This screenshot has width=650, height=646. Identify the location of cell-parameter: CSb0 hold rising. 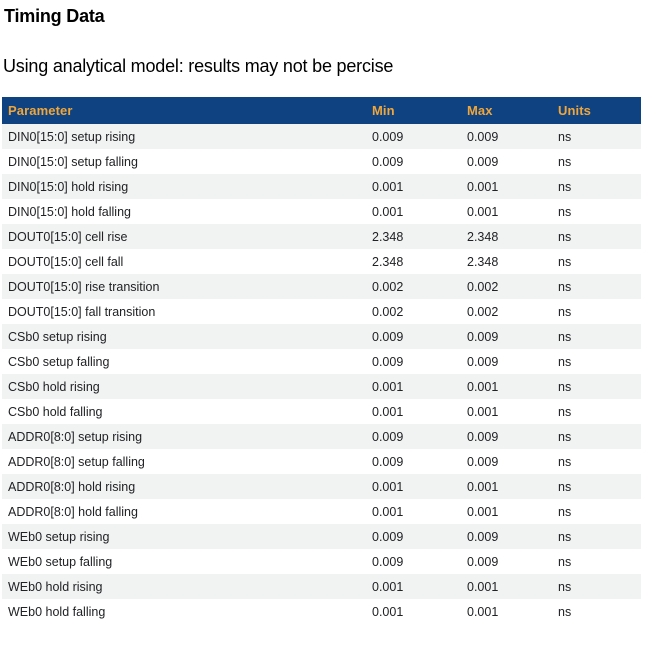
(184, 386).